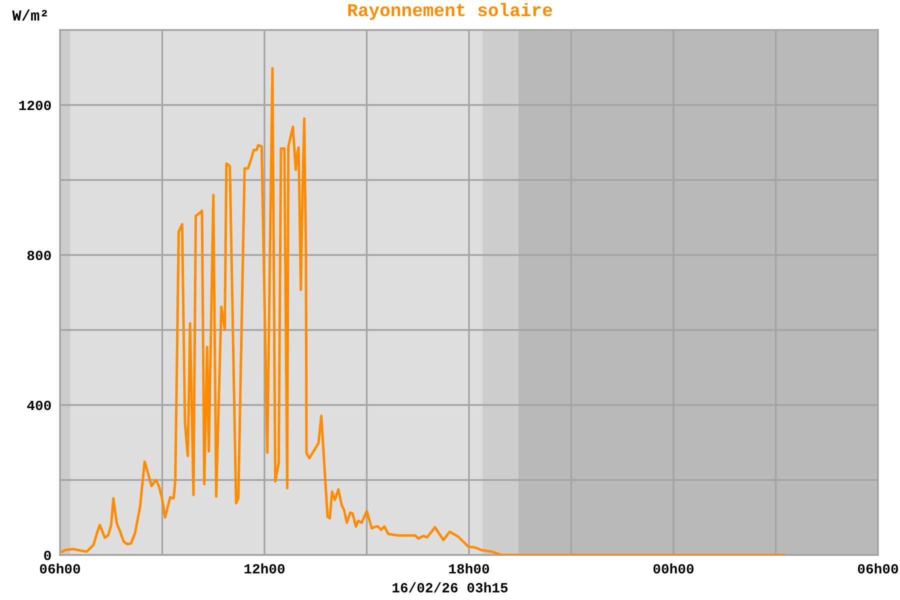 This screenshot has width=900, height=600. I want to click on text: 16/02/26 03h15, so click(450, 587).